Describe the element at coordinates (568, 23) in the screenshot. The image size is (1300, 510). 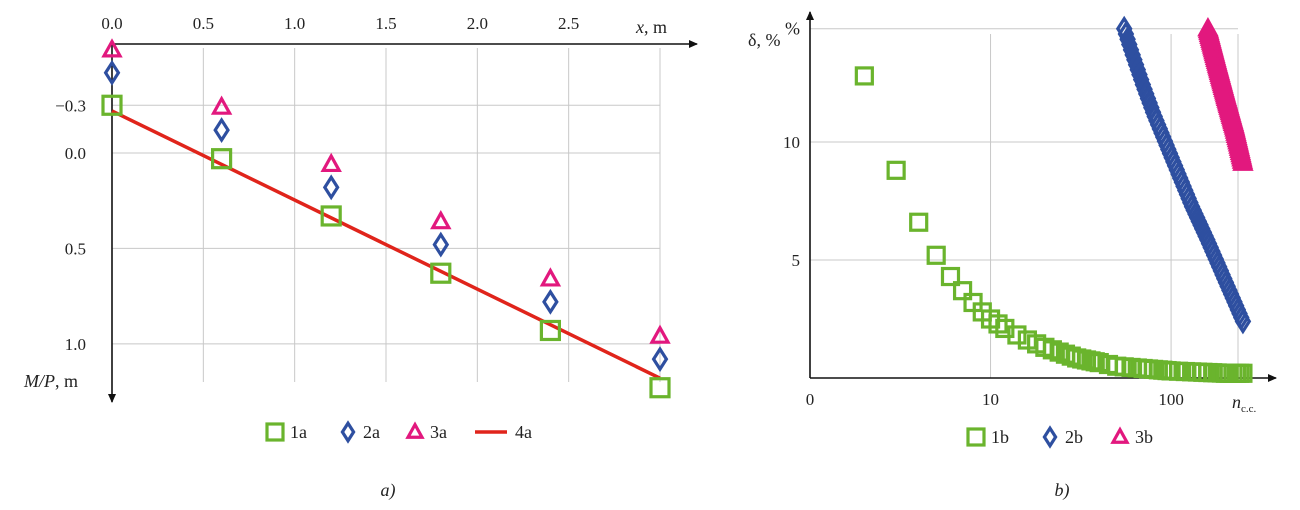
I see `x-tick-label: 2.5` at that location.